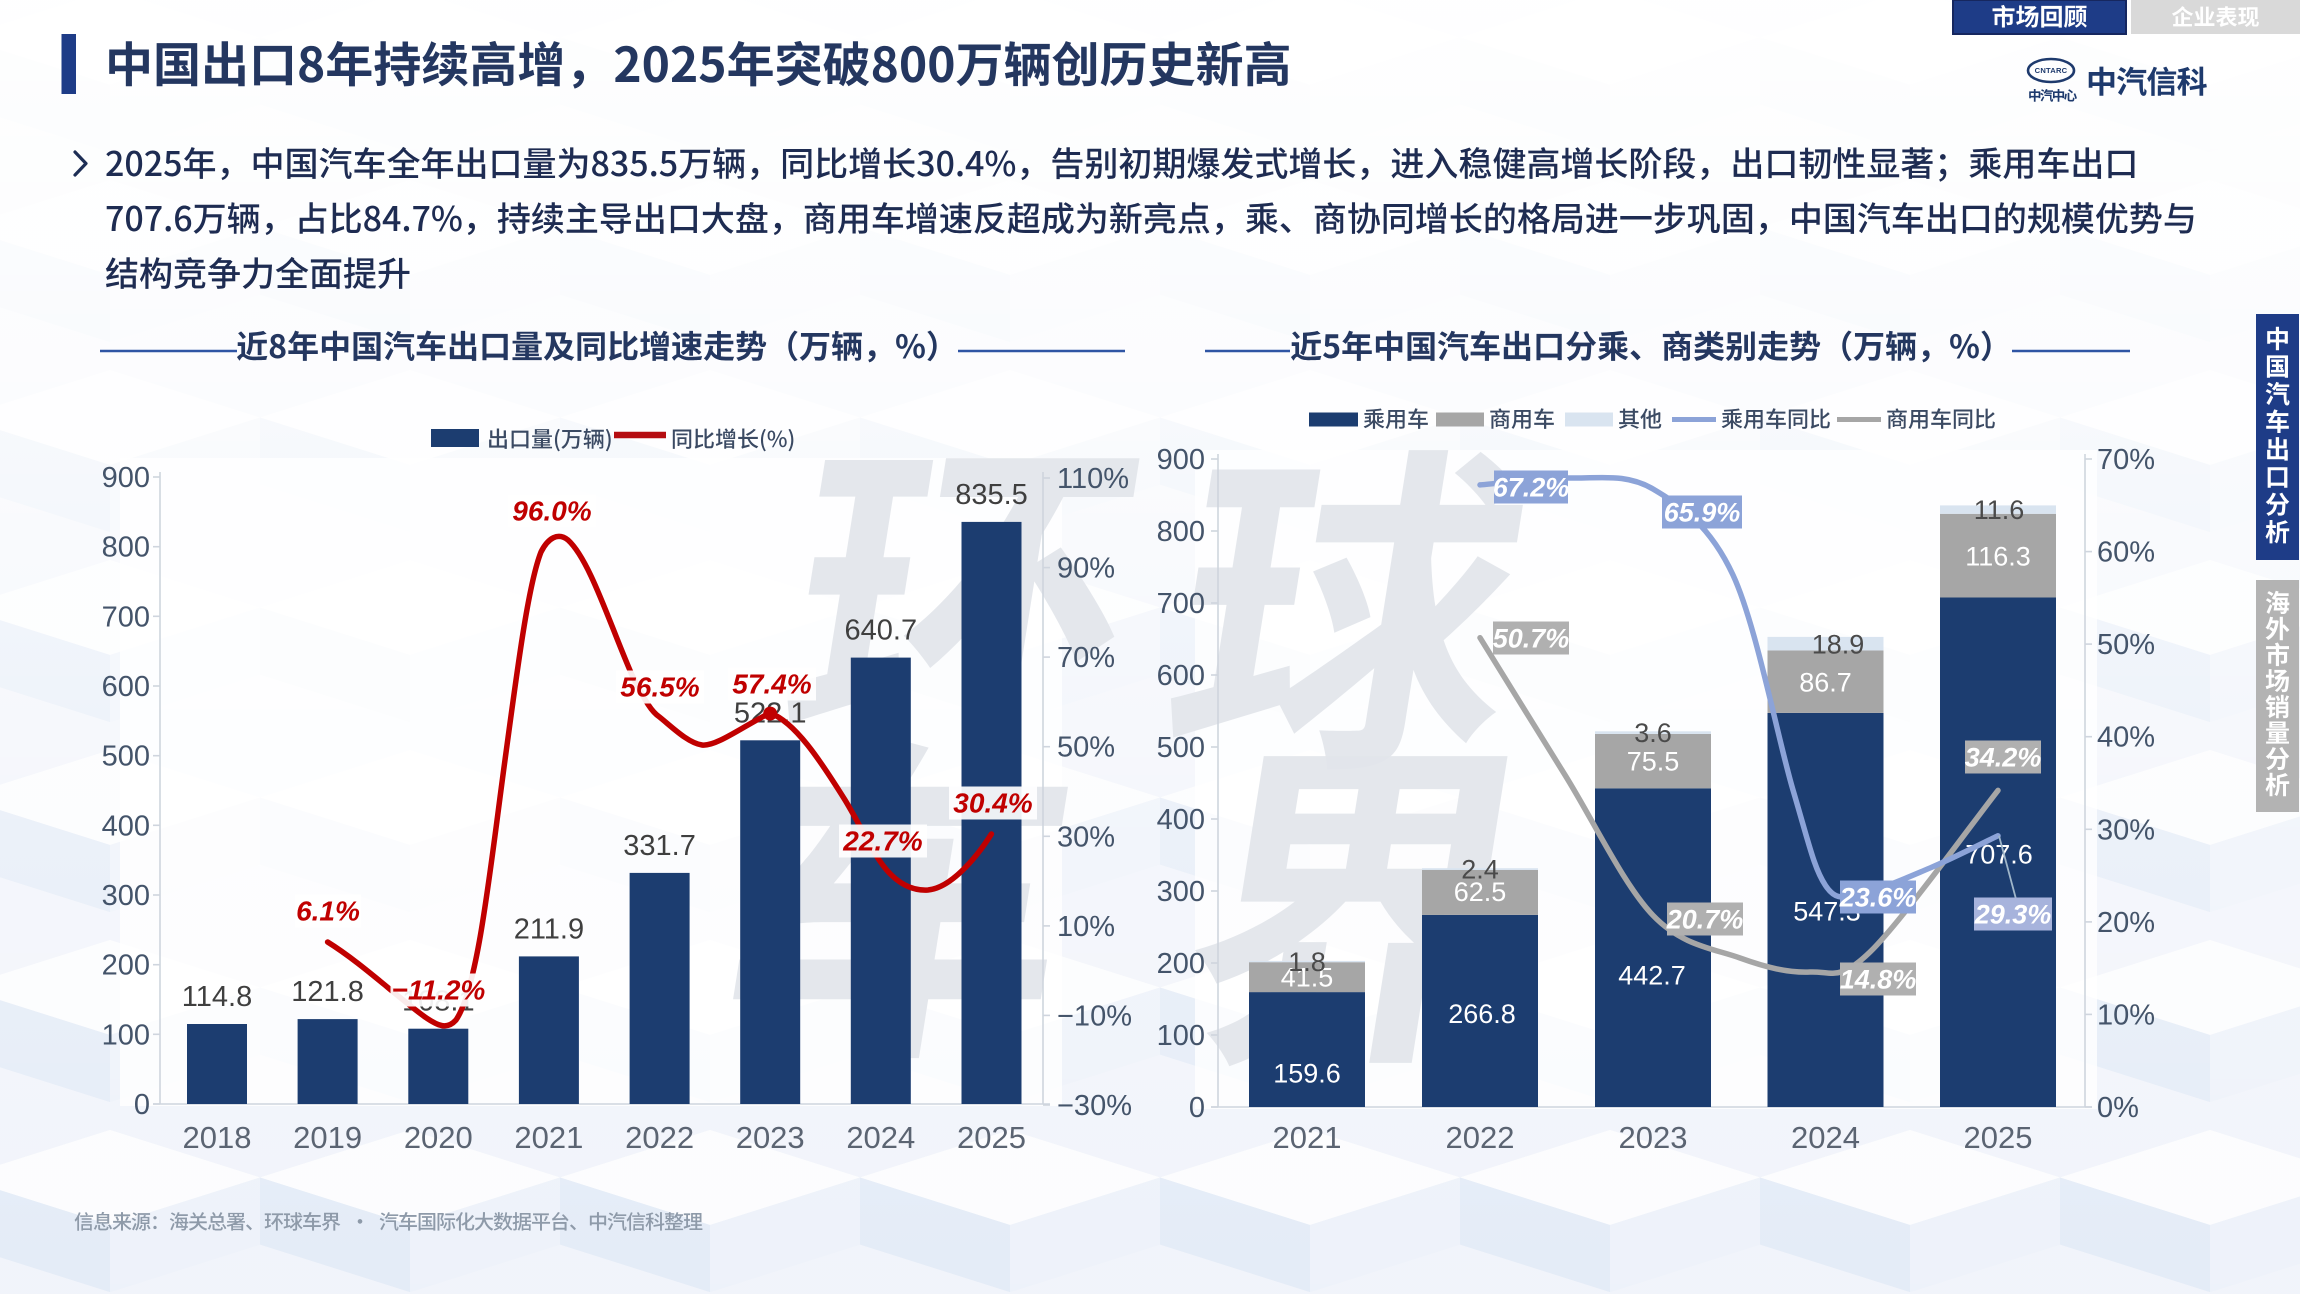 Image resolution: width=2300 pixels, height=1294 pixels. Describe the element at coordinates (1093, 479) in the screenshot. I see `svg-text: 110%` at that location.